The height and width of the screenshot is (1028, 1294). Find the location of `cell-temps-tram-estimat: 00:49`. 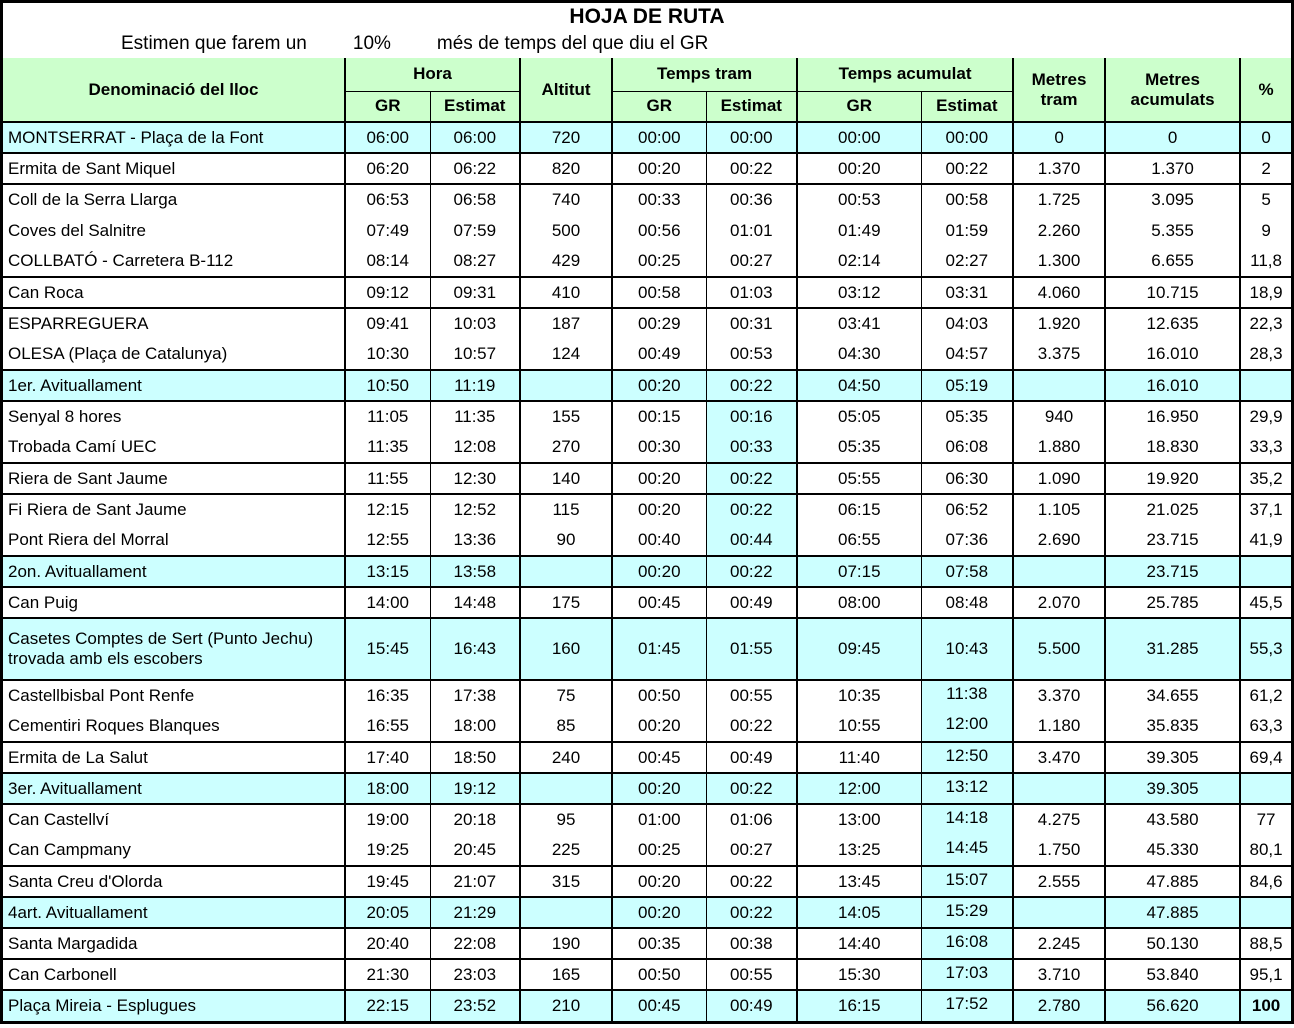

cell-temps-tram-estimat: 00:49 is located at coordinates (751, 758).